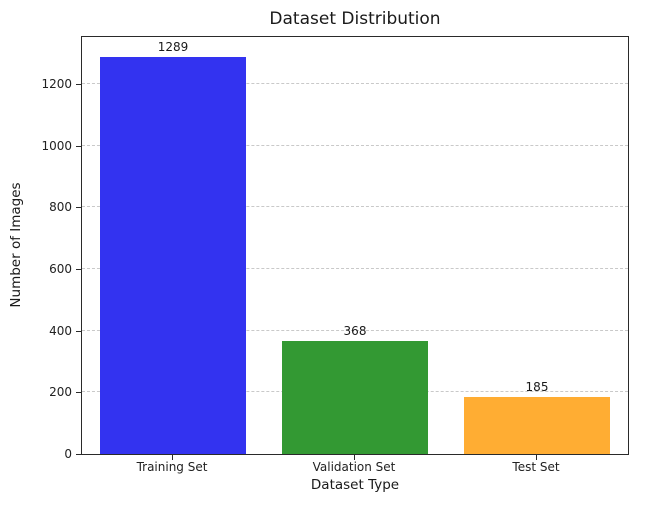 This screenshot has height=505, width=650. What do you see at coordinates (537, 386) in the screenshot?
I see `bar-value-label-test-set: 185` at bounding box center [537, 386].